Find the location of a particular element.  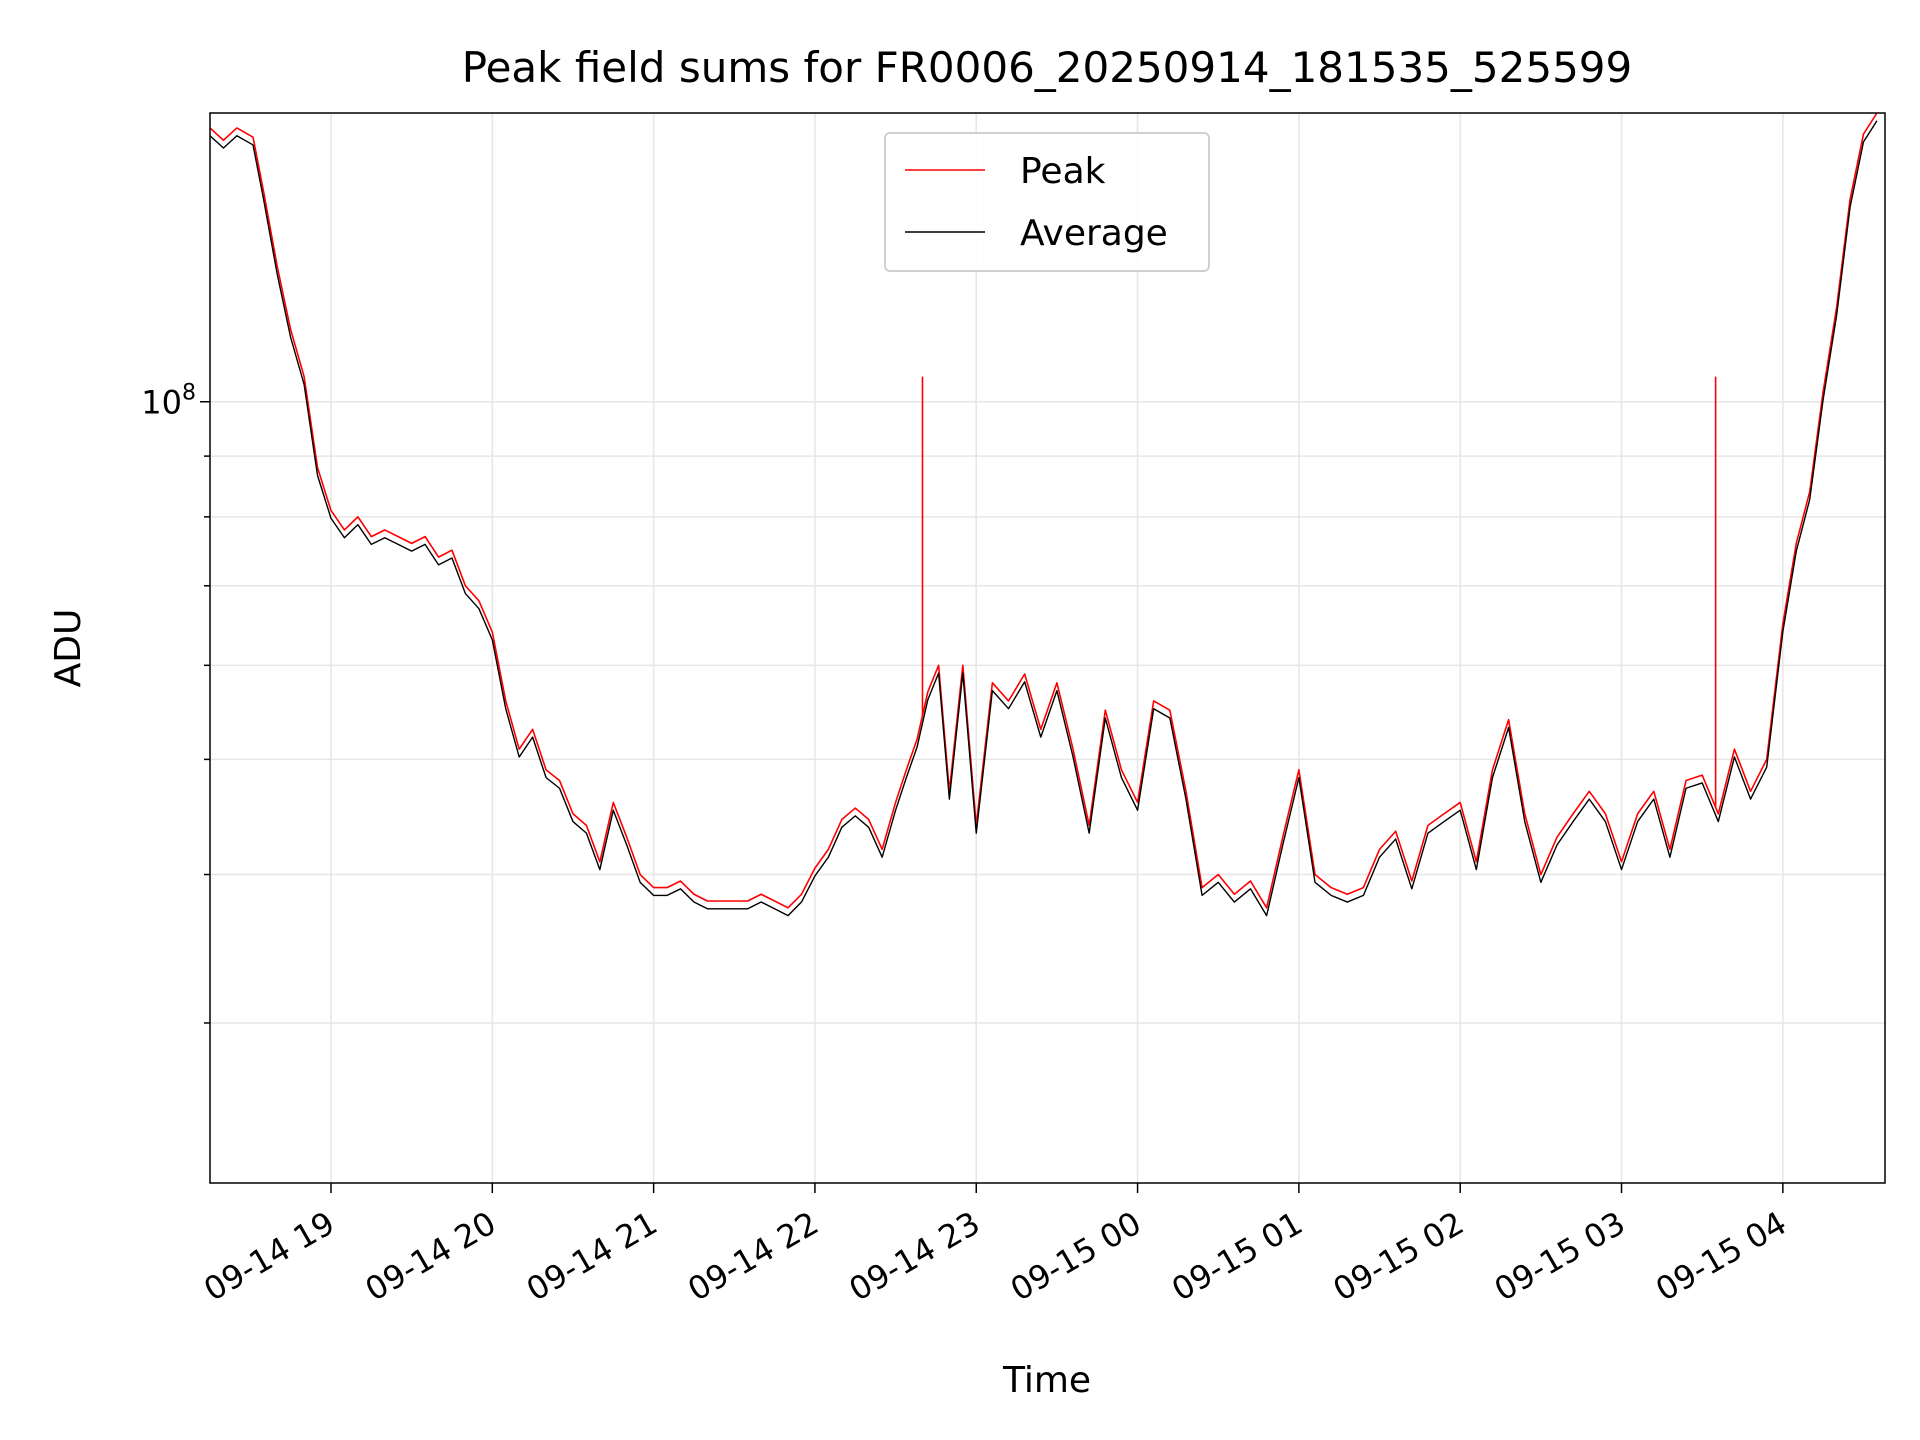

x-axis-label: Time is located at coordinates (1046, 1380).